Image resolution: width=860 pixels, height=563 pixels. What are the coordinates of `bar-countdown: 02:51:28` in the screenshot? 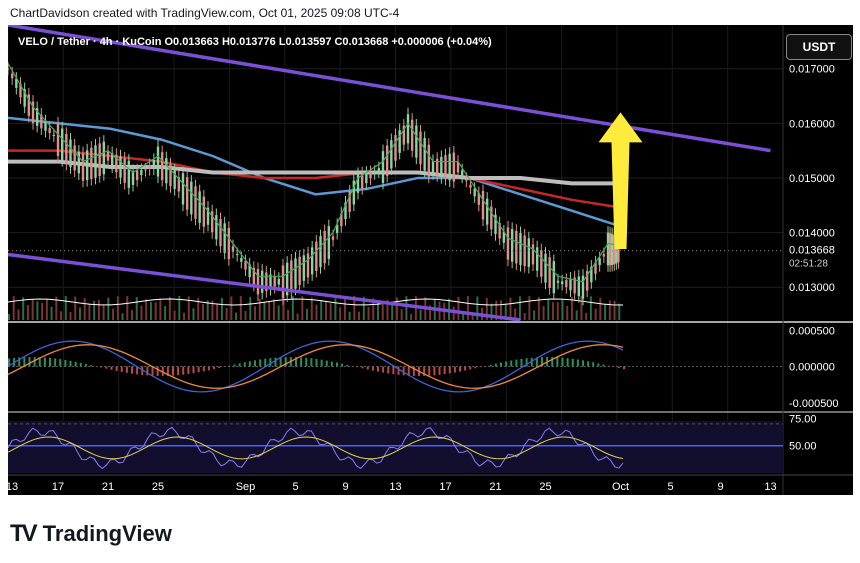 It's located at (808, 264).